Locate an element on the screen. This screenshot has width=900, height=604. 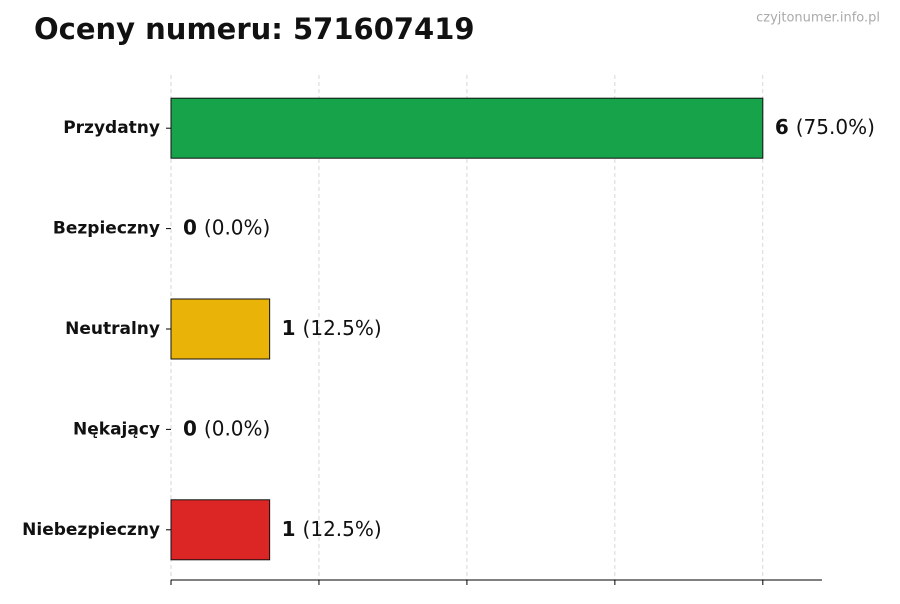
value-label: 6 (75.0%) is located at coordinates (825, 127).